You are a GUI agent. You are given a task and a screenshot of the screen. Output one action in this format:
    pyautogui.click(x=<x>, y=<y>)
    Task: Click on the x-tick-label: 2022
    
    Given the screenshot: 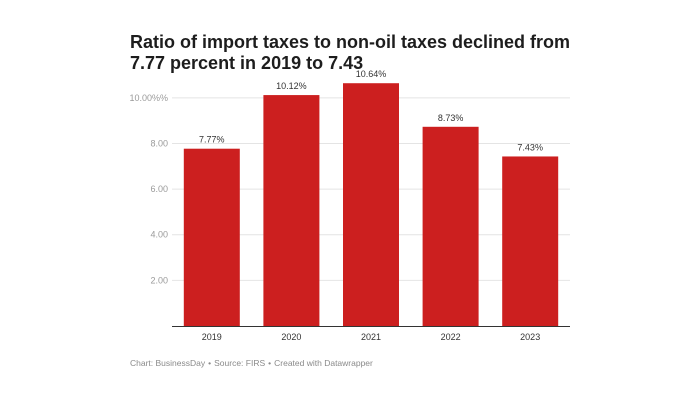 What is the action you would take?
    pyautogui.click(x=451, y=337)
    